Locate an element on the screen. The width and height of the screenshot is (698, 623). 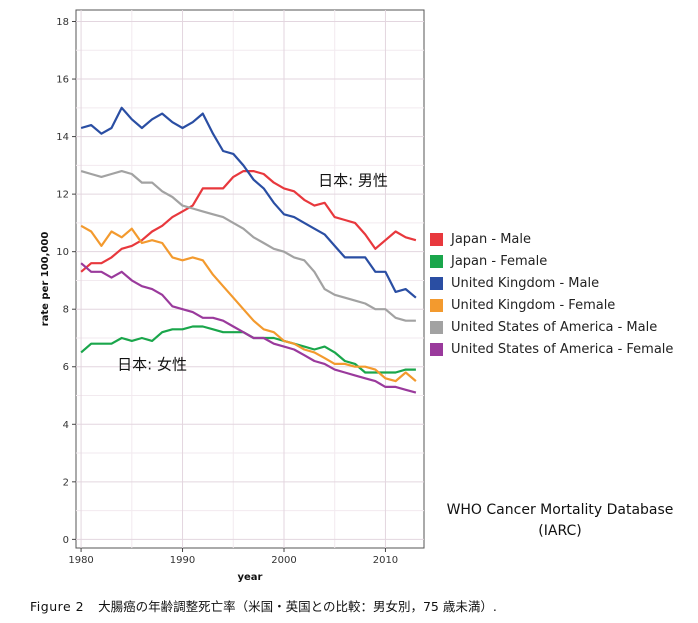
legend-item: United Kingdom - Male is located at coordinates (551, 283).